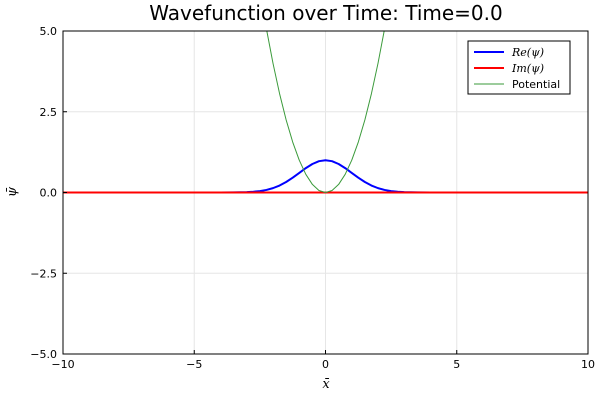 The height and width of the screenshot is (400, 600). I want to click on legend-label: Re(ψ), so click(527, 52).